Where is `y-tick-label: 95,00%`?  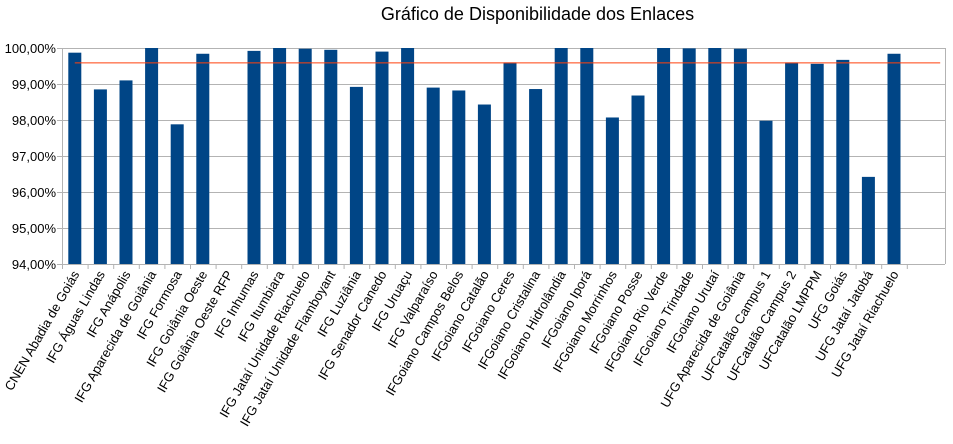
y-tick-label: 95,00% is located at coordinates (34, 228).